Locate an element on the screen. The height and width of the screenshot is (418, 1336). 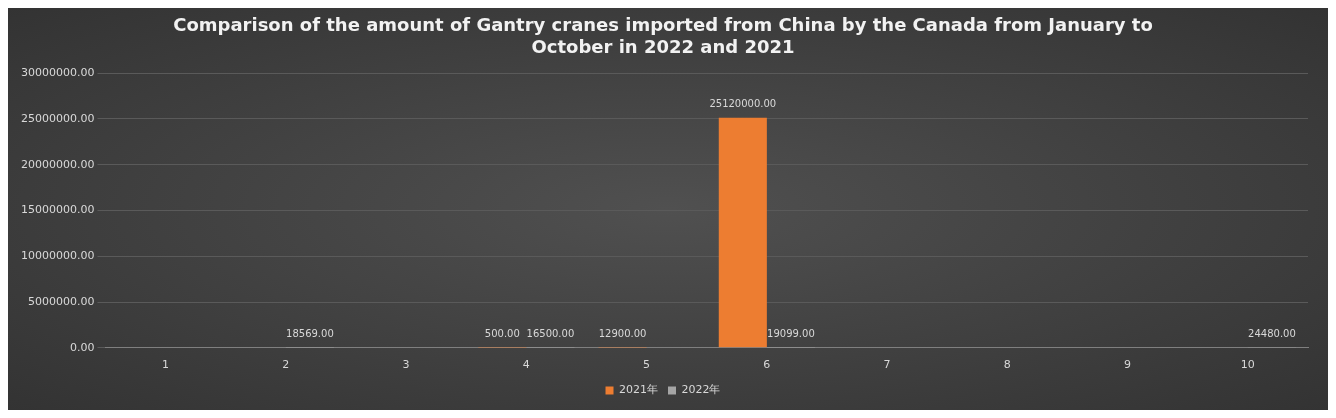
y-tick-label: 5000000.00 is located at coordinates (61, 301).